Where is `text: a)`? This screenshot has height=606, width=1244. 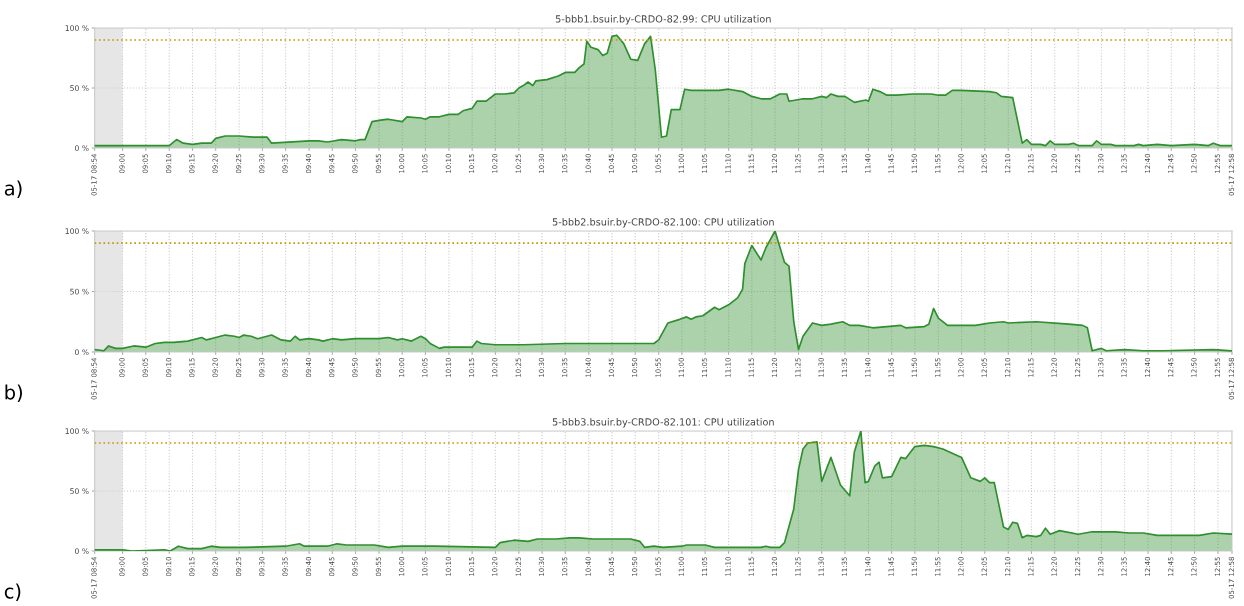 text: a) is located at coordinates (13, 189).